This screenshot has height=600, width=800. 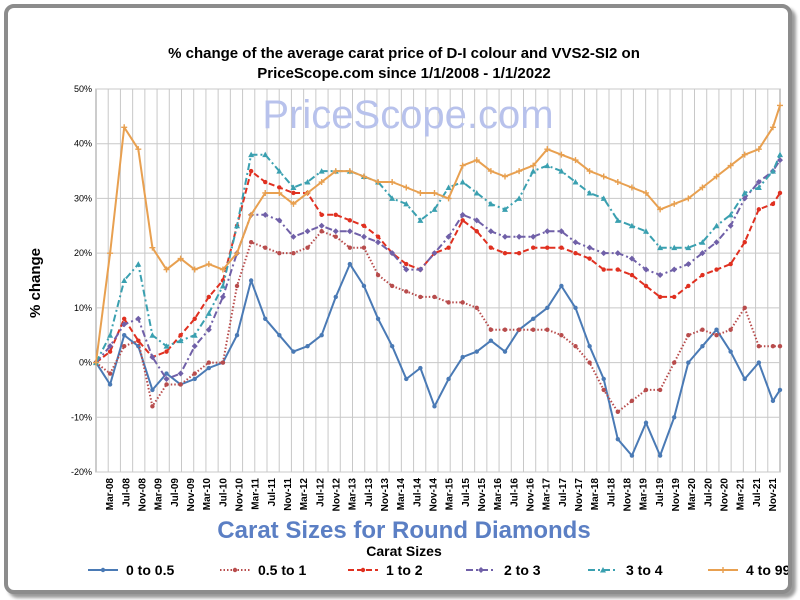 I want to click on x-tick-label: Jul-19, so click(x=660, y=492).